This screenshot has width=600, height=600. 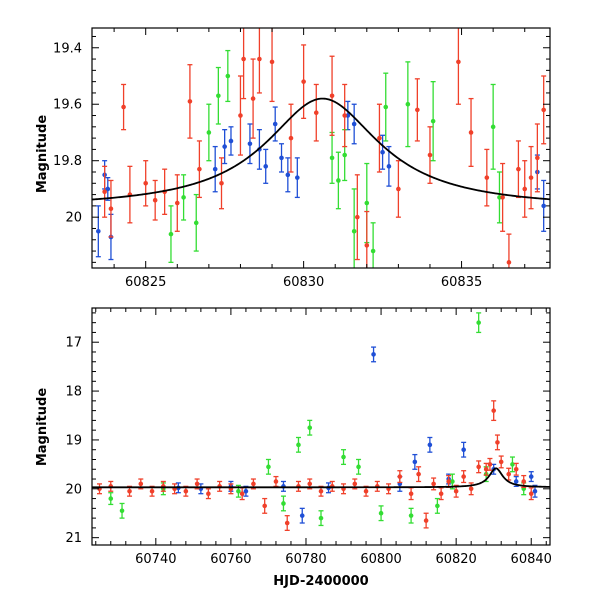 I want to click on top-x-tick-label: 60830, so click(x=303, y=282).